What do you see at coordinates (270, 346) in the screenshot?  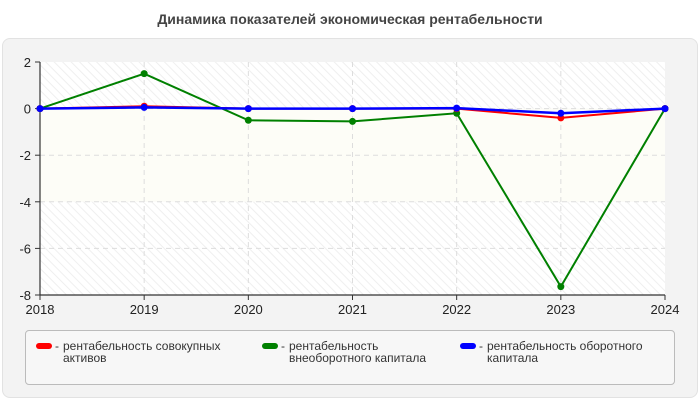 I see `legend-swatch-green` at bounding box center [270, 346].